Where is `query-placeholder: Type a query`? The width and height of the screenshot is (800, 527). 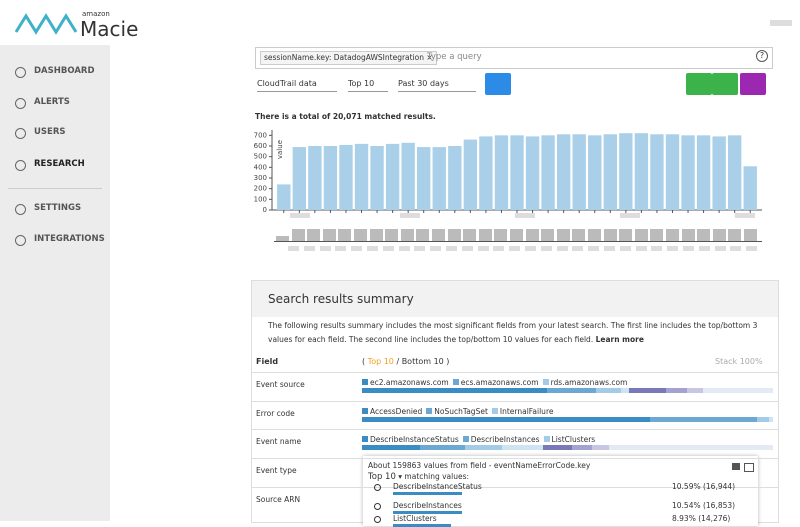 query-placeholder: Type a query is located at coordinates (454, 57).